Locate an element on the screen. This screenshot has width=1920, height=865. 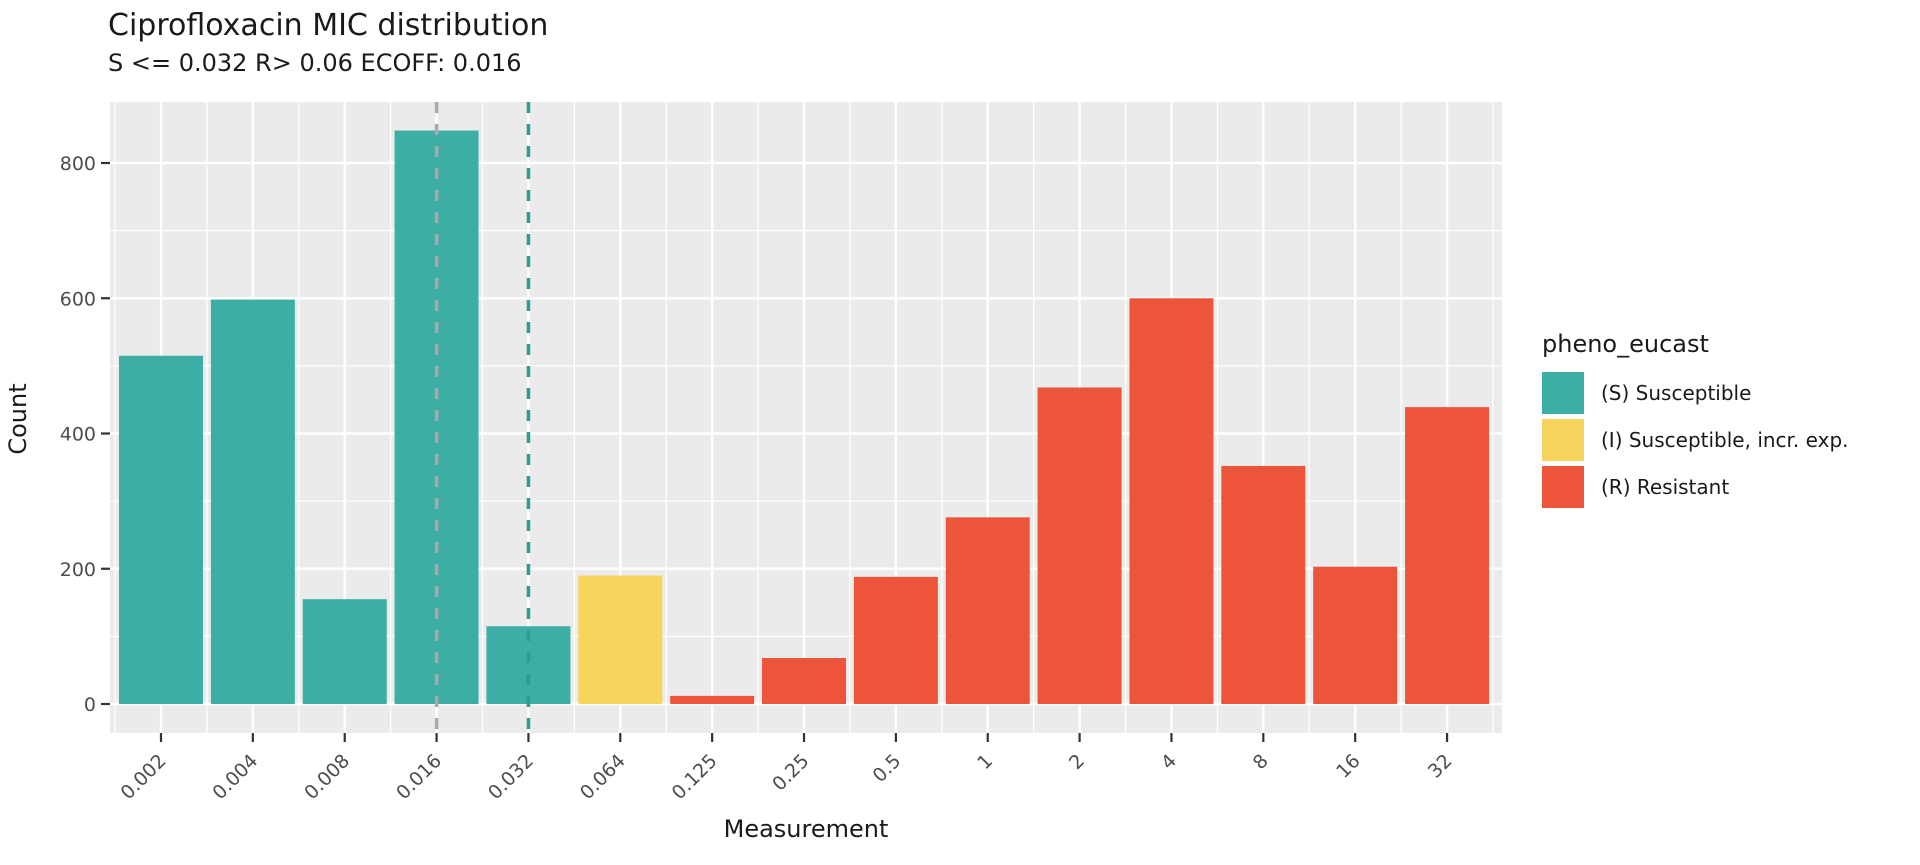
x-tick-label: 8 is located at coordinates (1261, 762).